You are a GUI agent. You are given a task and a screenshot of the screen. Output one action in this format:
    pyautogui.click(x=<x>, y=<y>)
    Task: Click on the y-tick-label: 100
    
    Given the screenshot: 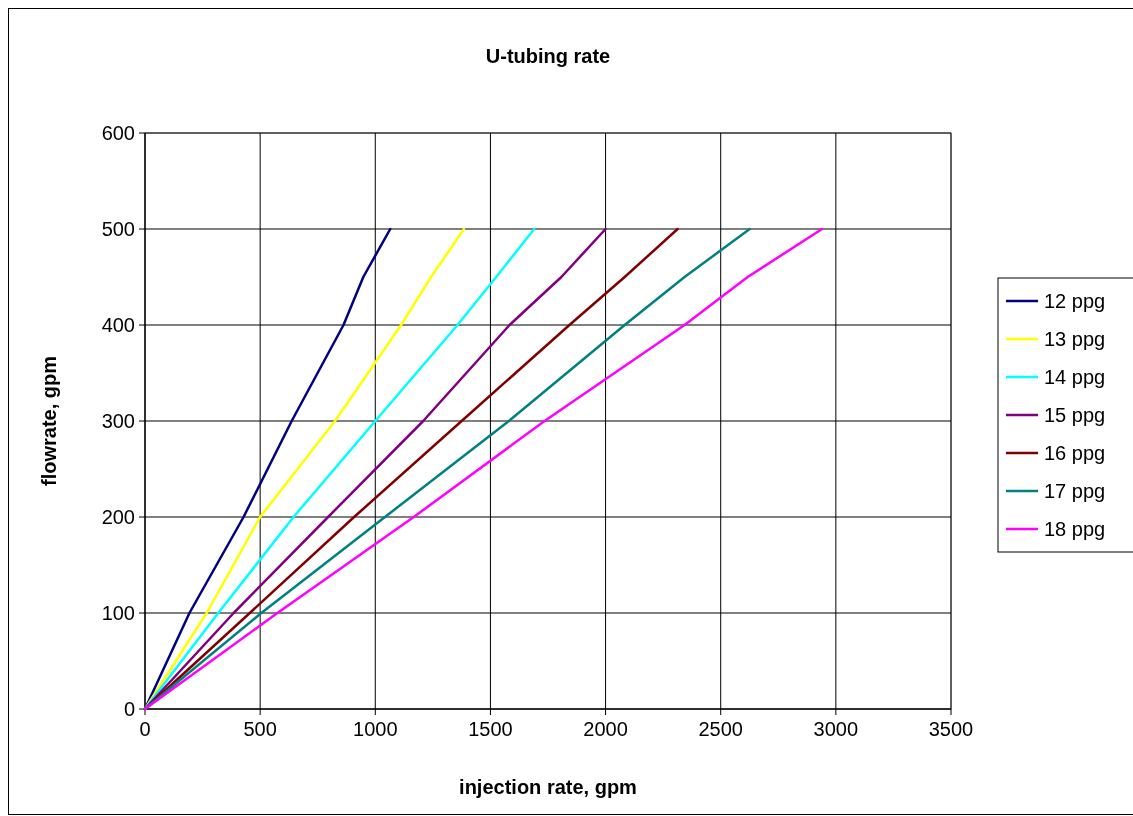 What is the action you would take?
    pyautogui.click(x=118, y=613)
    